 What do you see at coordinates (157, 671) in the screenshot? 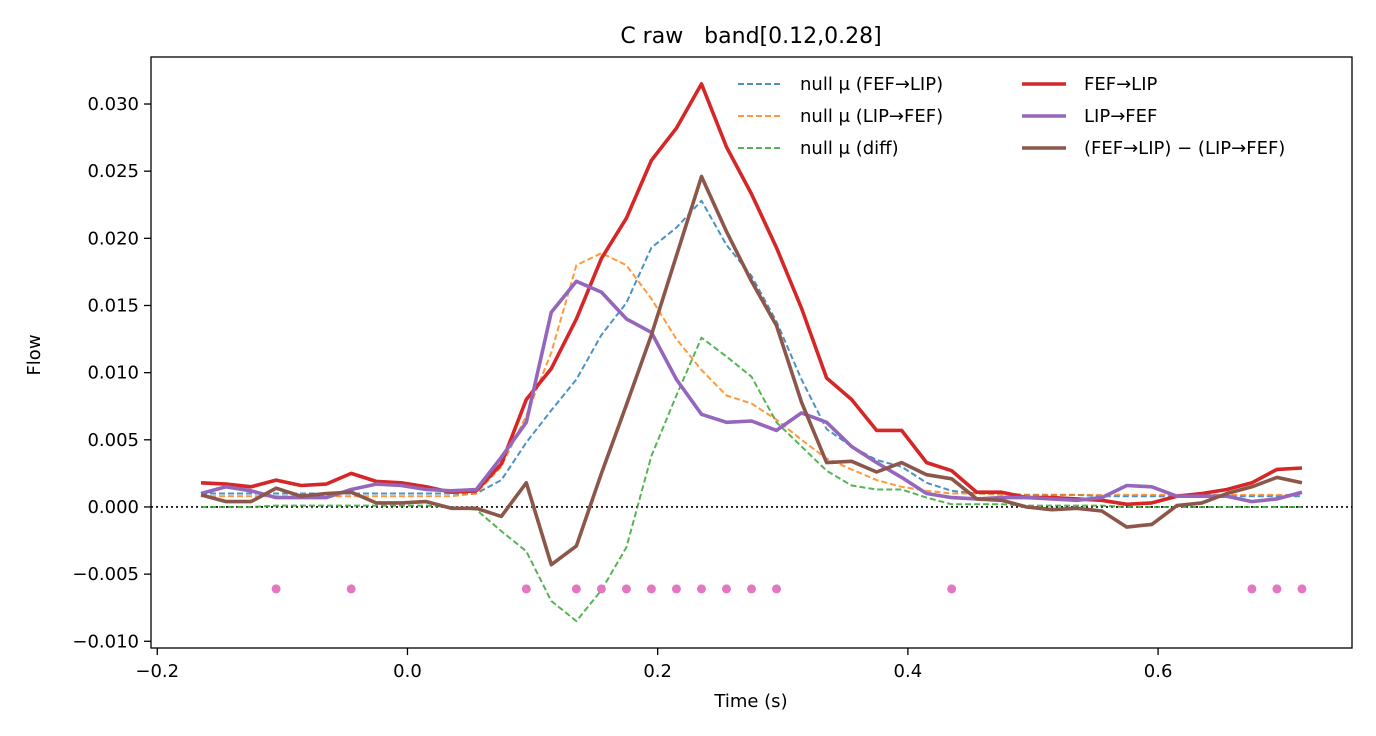
I see `x-tick-label: −0.2` at bounding box center [157, 671].